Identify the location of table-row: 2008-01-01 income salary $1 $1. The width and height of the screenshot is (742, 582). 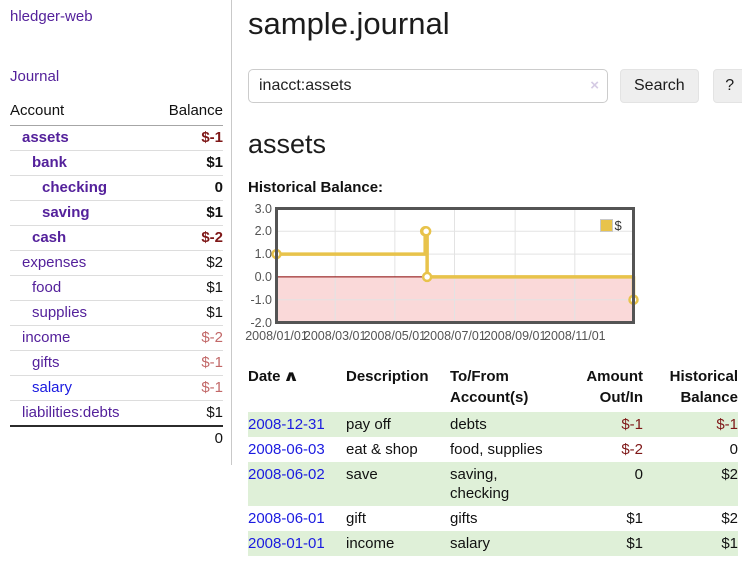
(493, 543).